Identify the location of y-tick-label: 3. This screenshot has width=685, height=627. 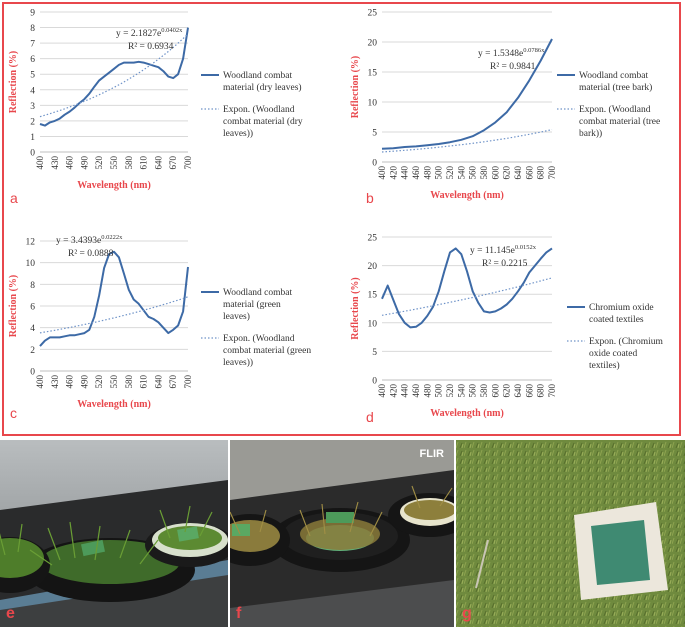
(32, 107).